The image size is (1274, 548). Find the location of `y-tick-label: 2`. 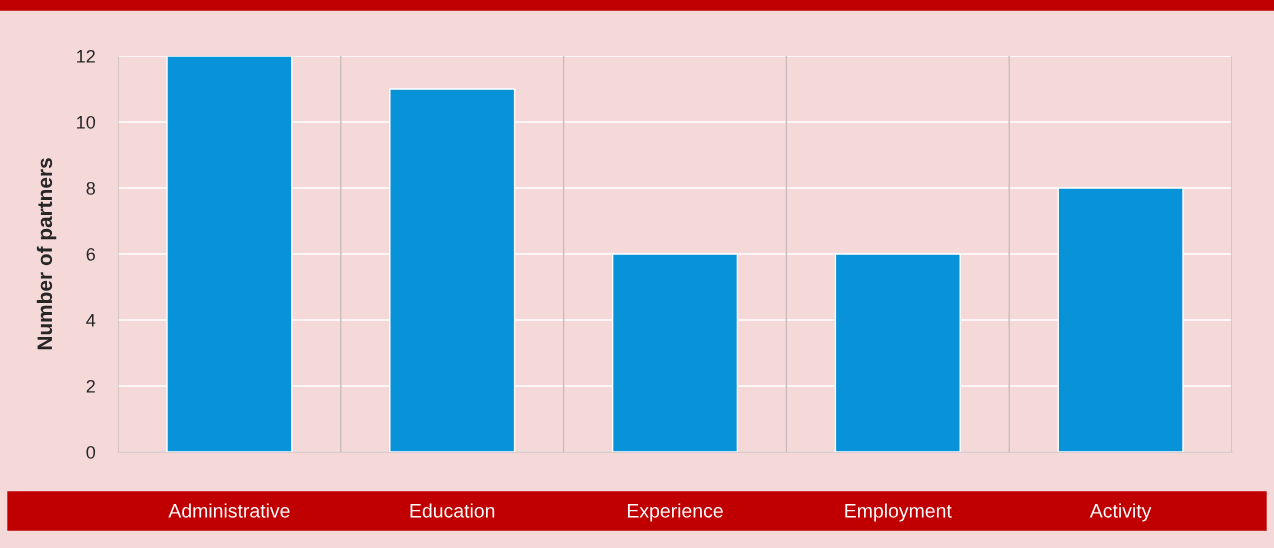

y-tick-label: 2 is located at coordinates (90, 386).